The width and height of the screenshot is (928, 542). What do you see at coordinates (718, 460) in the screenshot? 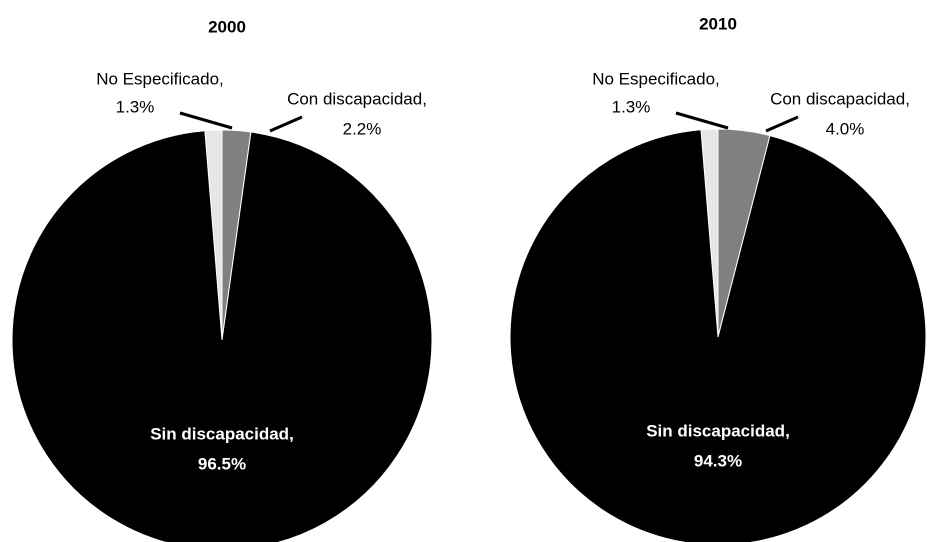
I see `slice-value: 94.3%` at bounding box center [718, 460].